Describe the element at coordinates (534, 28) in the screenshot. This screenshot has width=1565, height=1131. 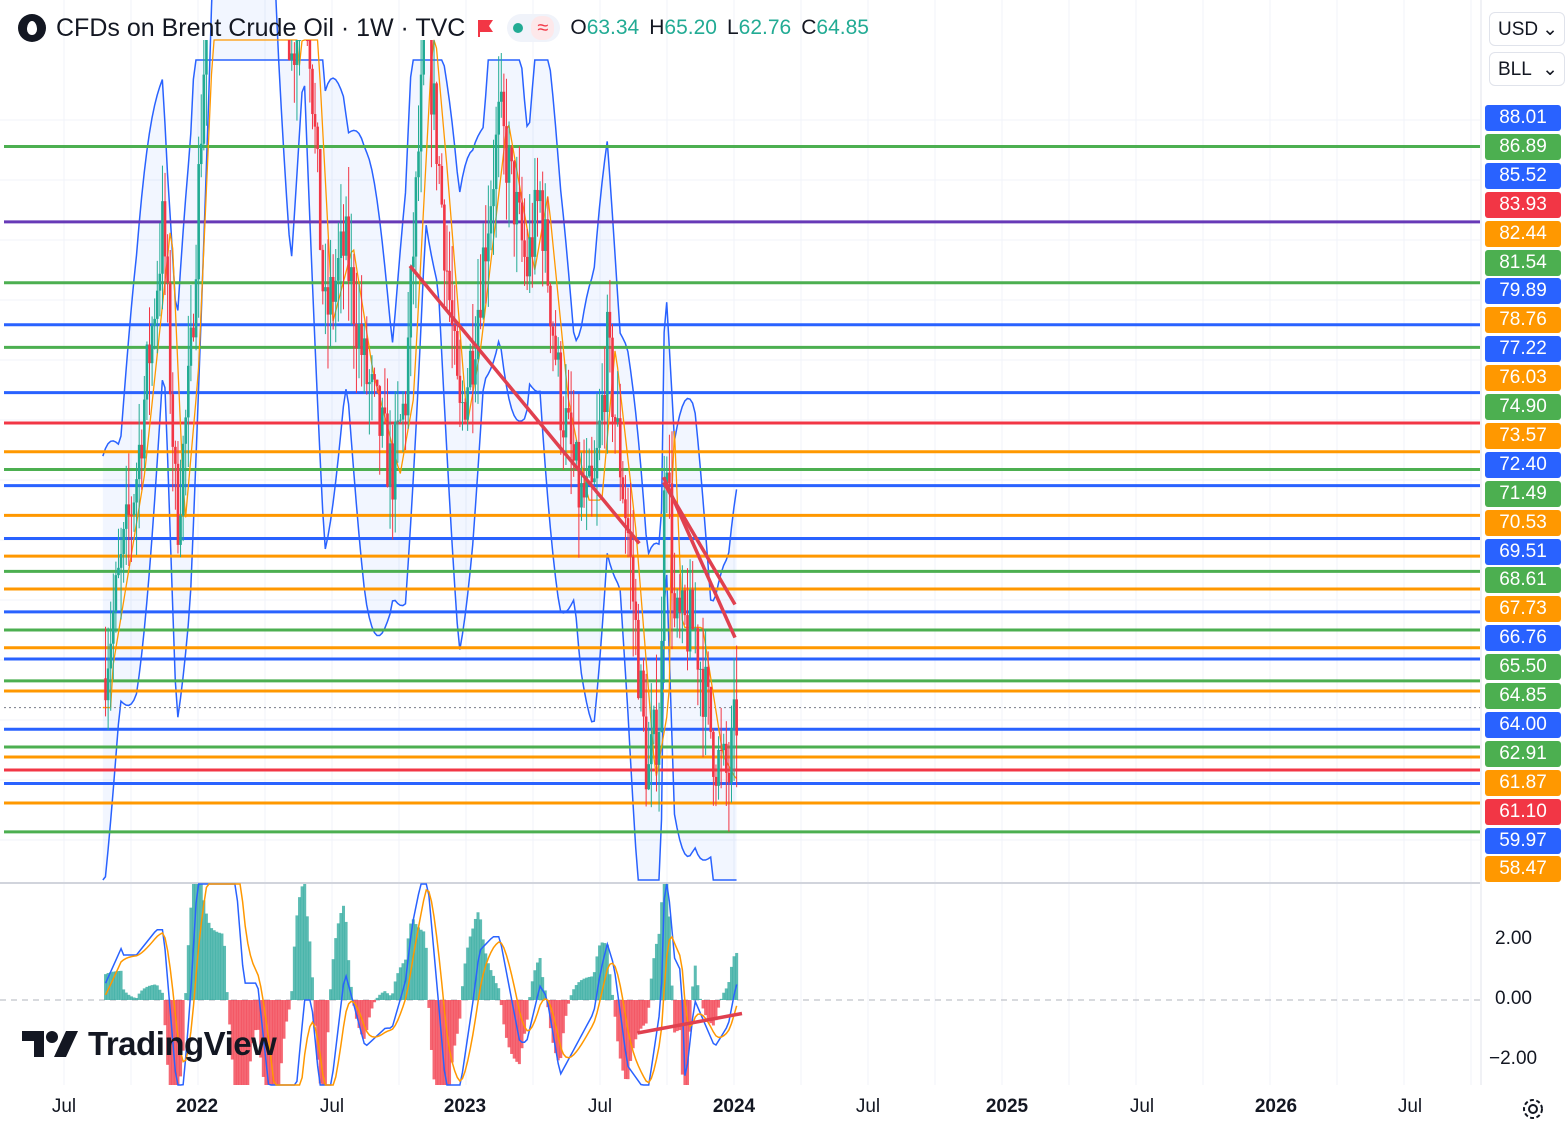
I see `indicator-status-pill: ≈` at that location.